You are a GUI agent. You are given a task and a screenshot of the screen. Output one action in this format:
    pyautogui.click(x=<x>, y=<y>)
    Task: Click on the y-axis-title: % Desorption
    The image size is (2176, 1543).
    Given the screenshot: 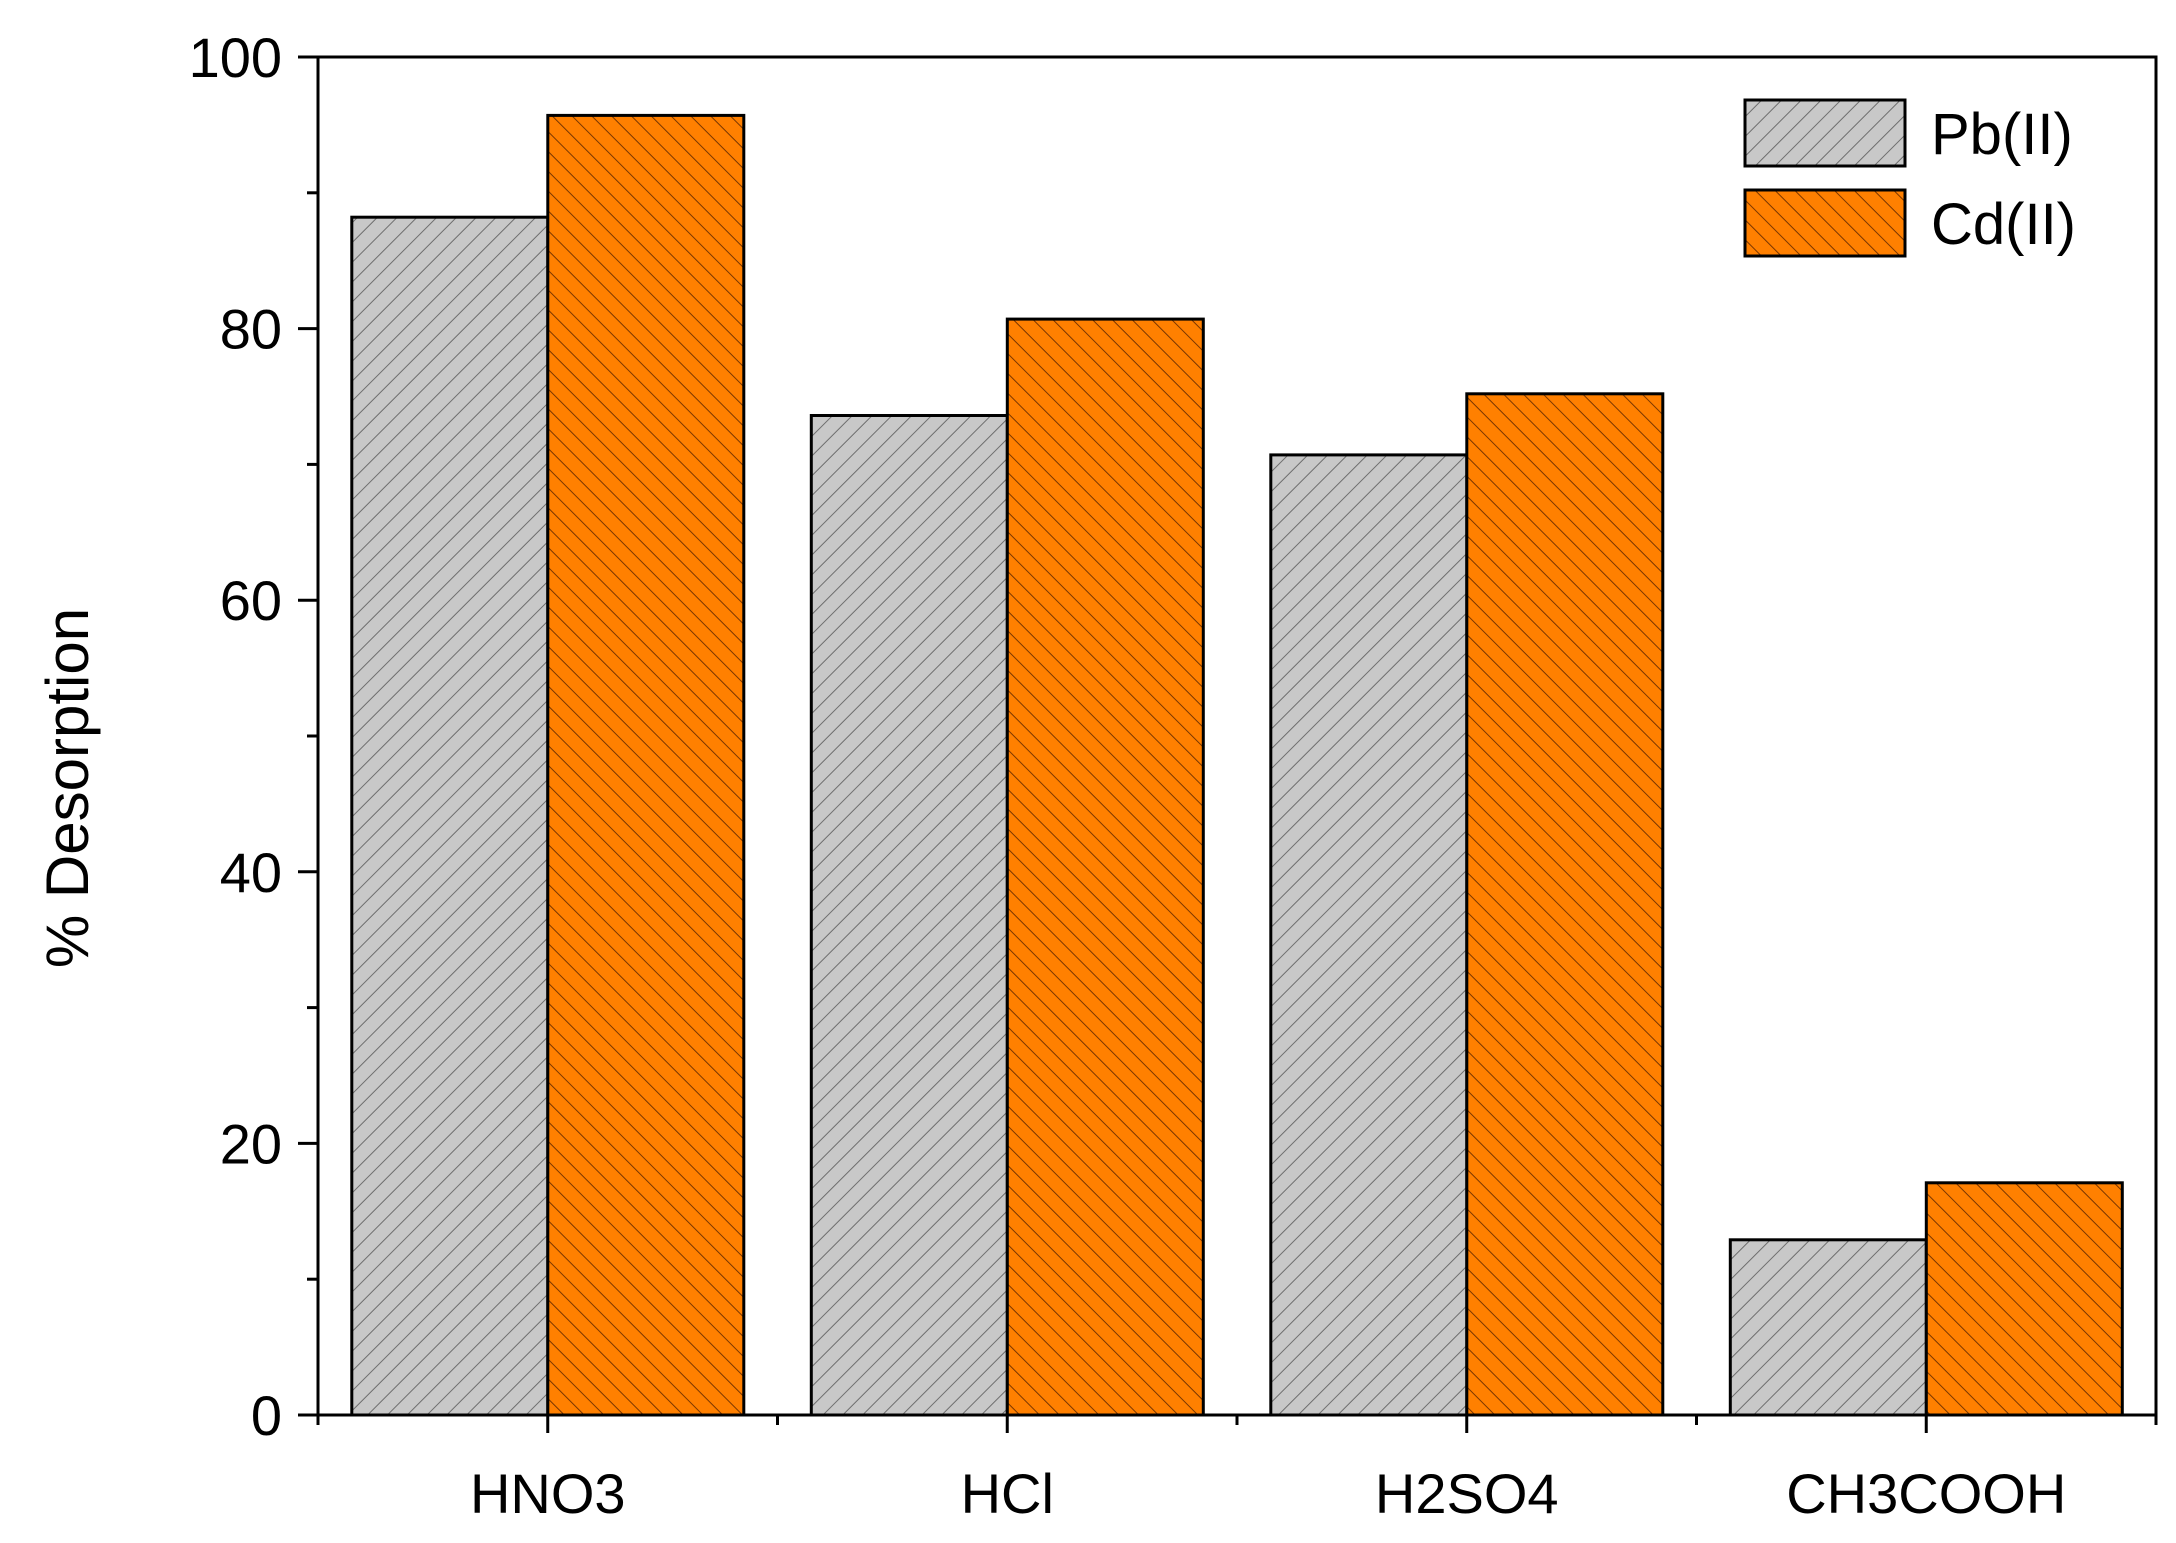 What is the action you would take?
    pyautogui.click(x=67, y=788)
    